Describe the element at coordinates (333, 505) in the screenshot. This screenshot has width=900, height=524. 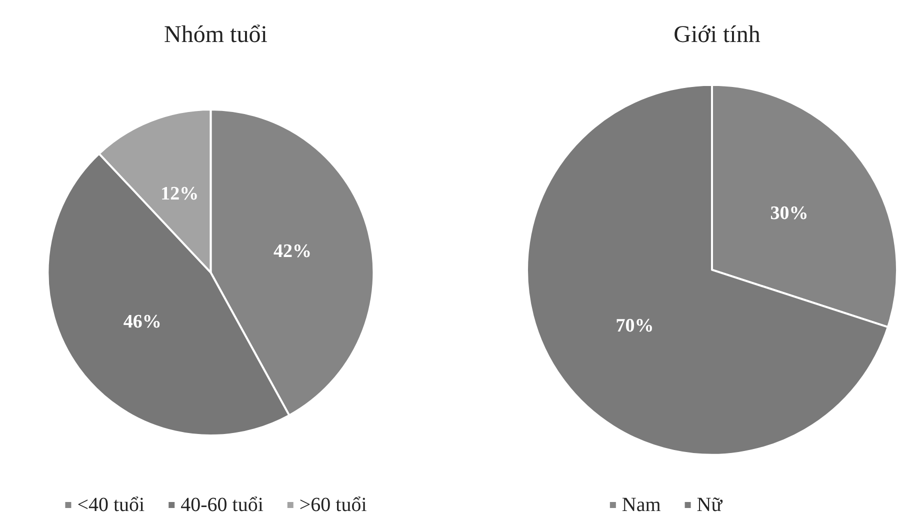
I see `legend-label: >60 tuổi` at that location.